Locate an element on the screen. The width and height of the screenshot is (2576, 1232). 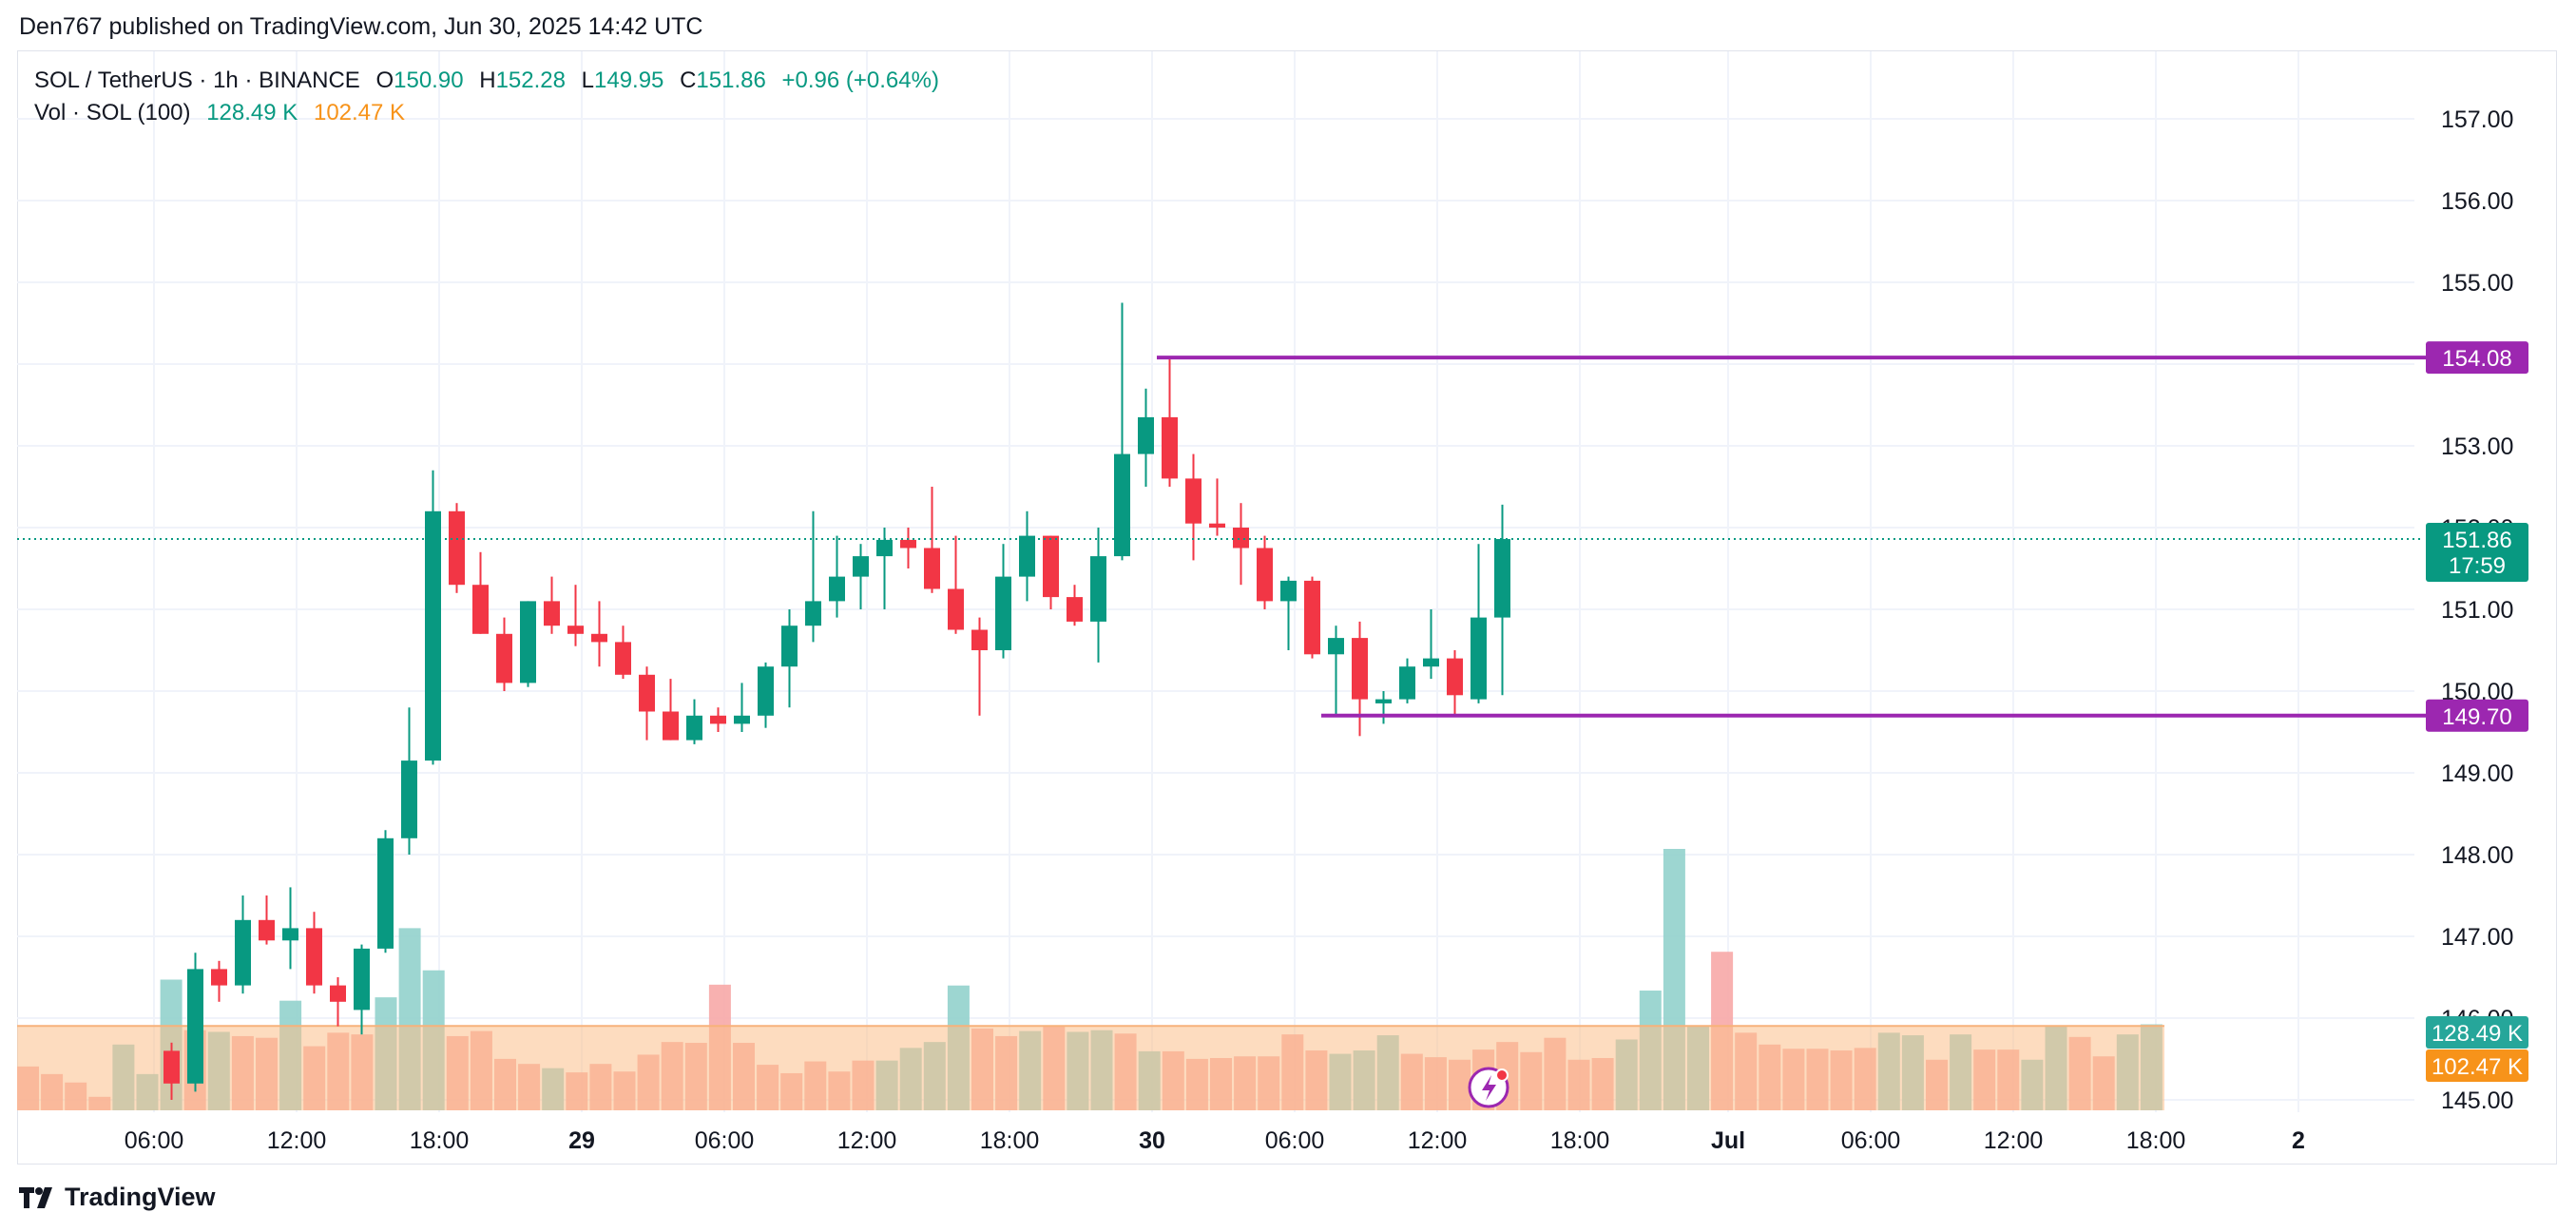
level-price-tag-text: 154.08 is located at coordinates (2476, 359).